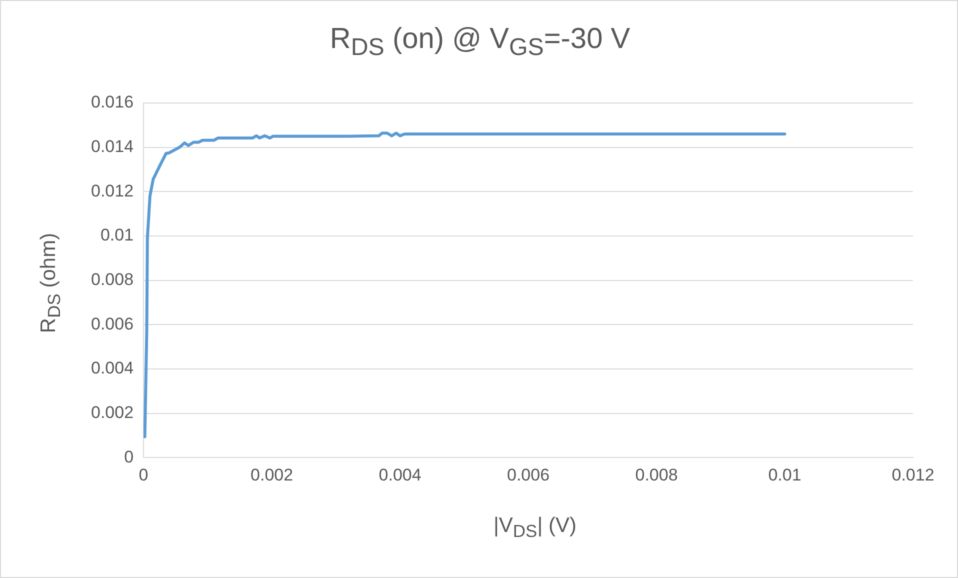 This screenshot has width=958, height=578. Describe the element at coordinates (528, 474) in the screenshot. I see `x-tick-label: 0.006` at that location.